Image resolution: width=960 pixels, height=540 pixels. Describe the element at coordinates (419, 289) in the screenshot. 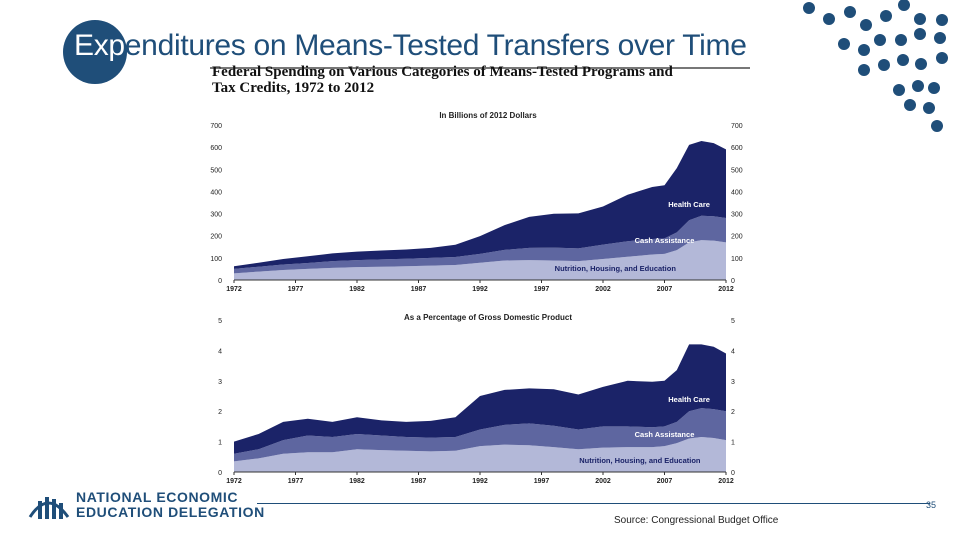

I see `chart1-xtick-label: 1987` at that location.